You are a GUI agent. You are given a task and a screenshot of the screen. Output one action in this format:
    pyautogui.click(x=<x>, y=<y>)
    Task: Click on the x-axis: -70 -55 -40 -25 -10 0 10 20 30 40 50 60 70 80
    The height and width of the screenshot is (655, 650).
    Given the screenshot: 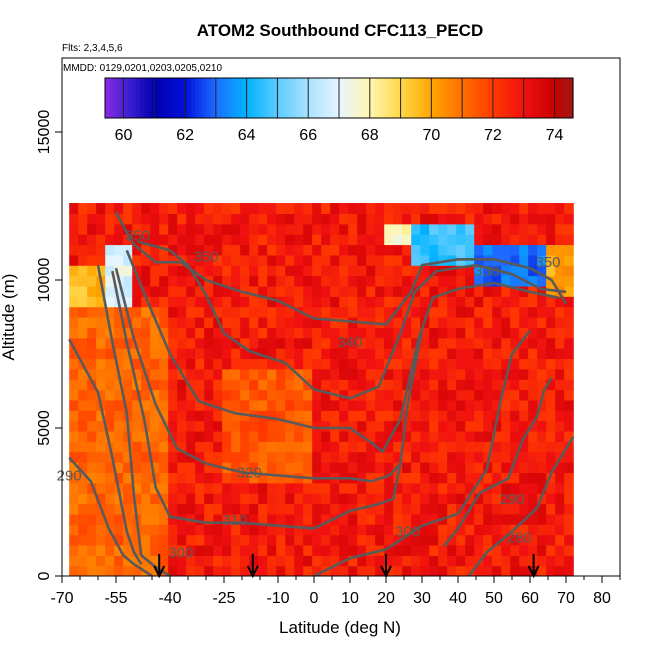 What is the action you would take?
    pyautogui.click(x=335, y=591)
    